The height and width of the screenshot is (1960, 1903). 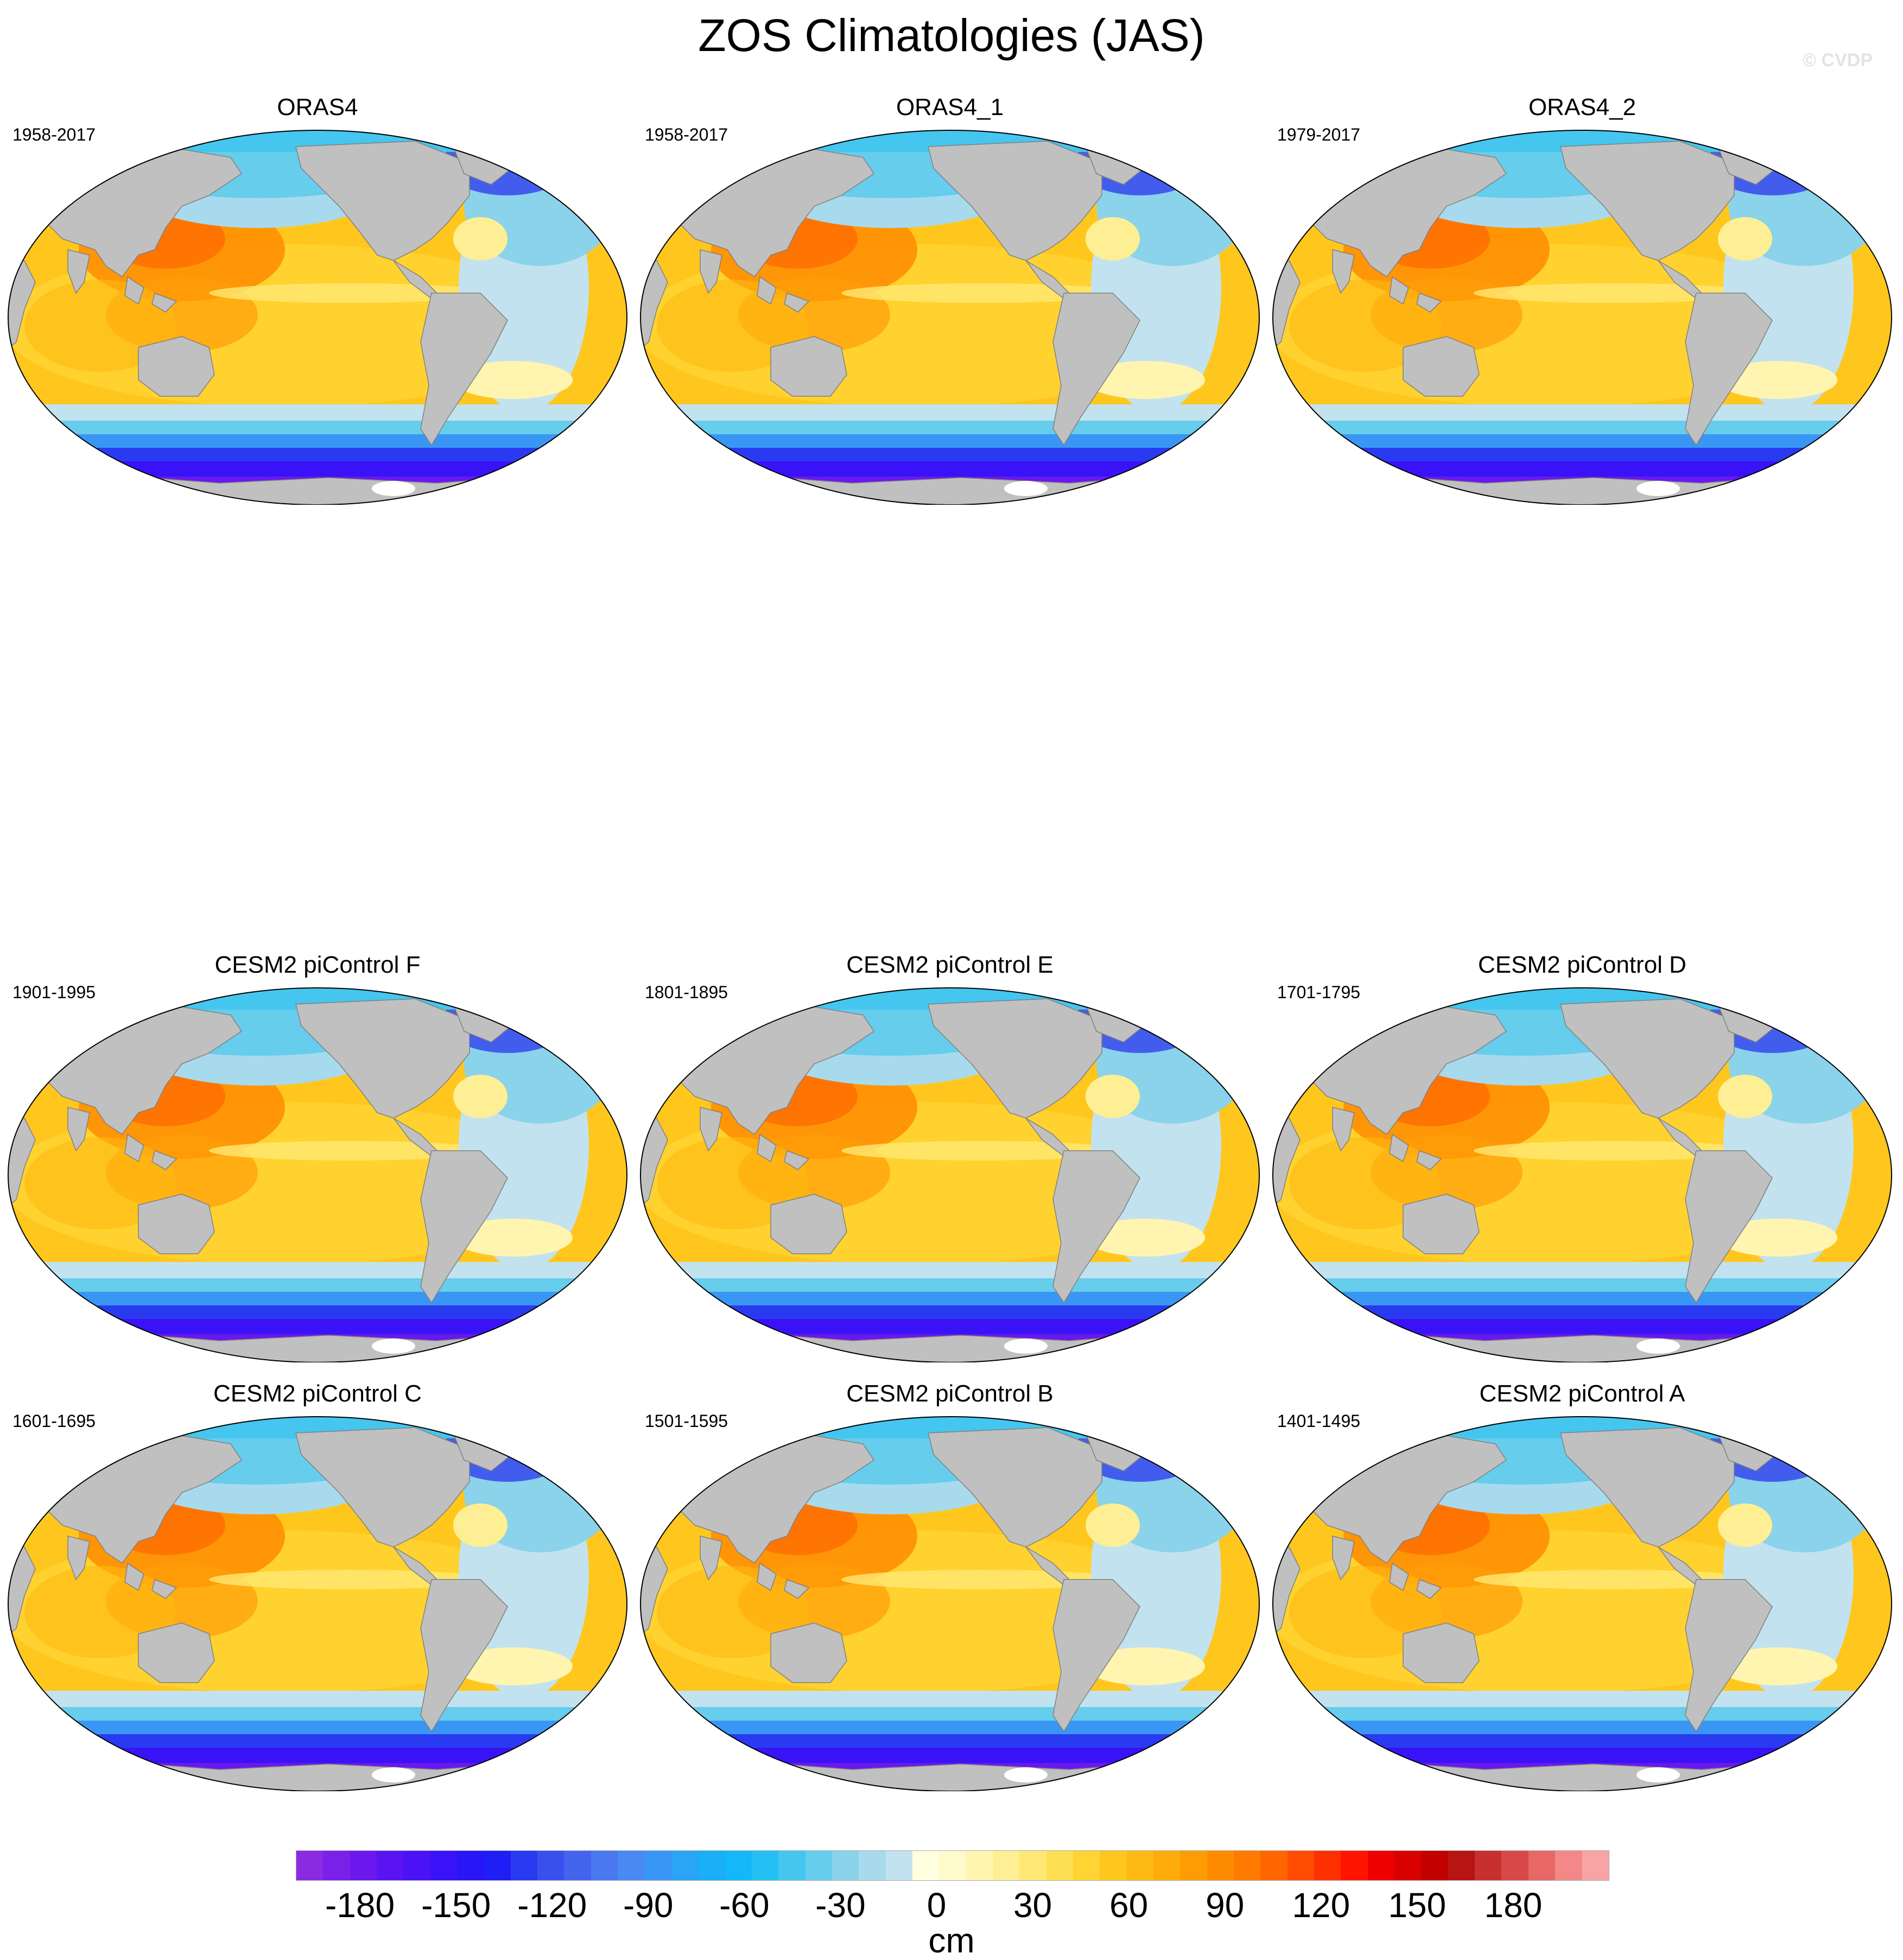 I want to click on colorbar-tick-label: -90, so click(x=649, y=1905).